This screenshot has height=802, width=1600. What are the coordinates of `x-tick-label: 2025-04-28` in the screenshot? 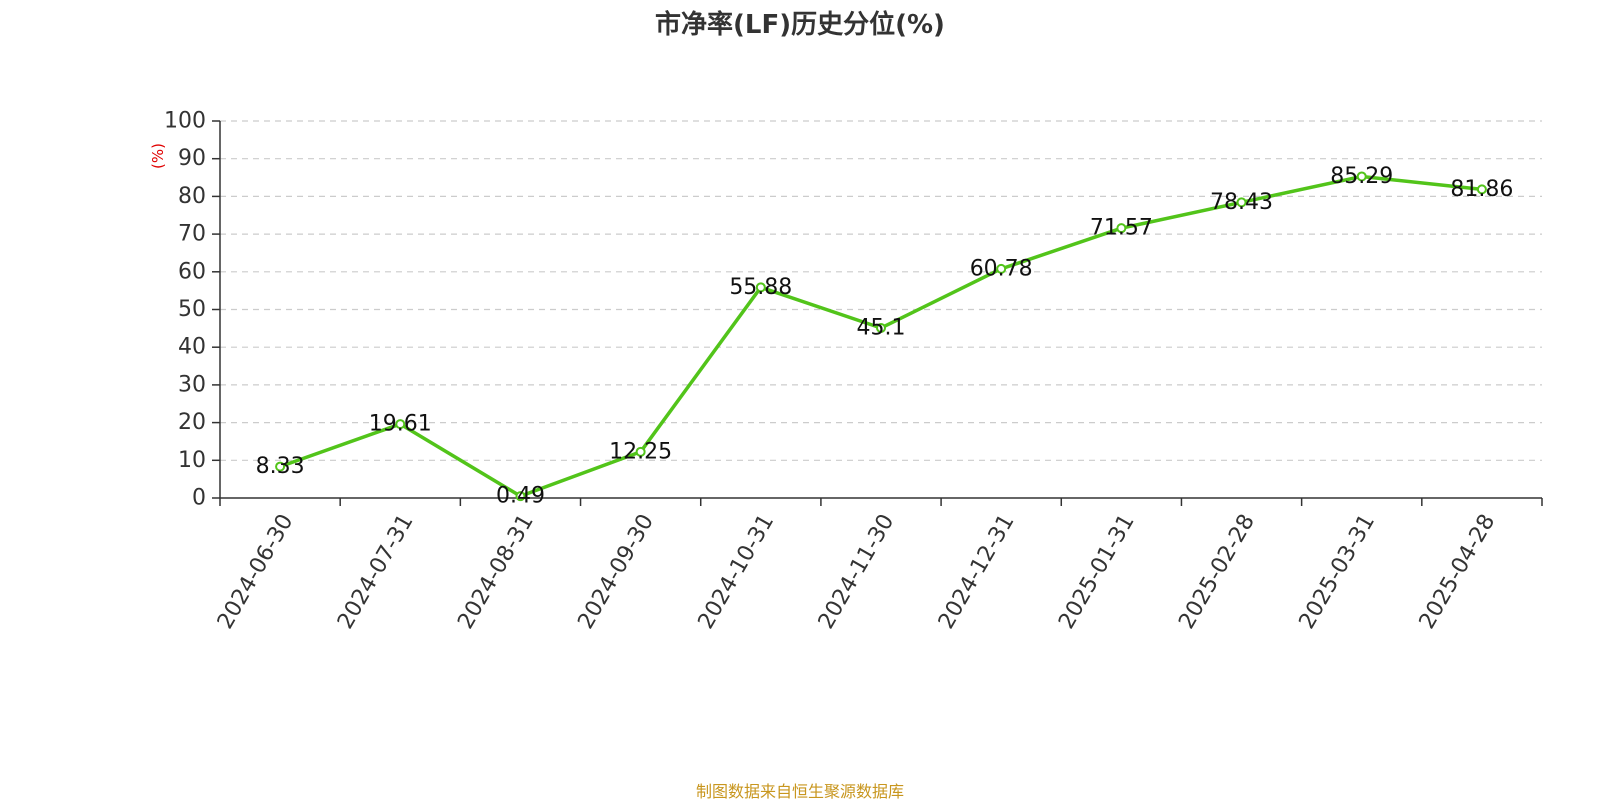 It's located at (1458, 571).